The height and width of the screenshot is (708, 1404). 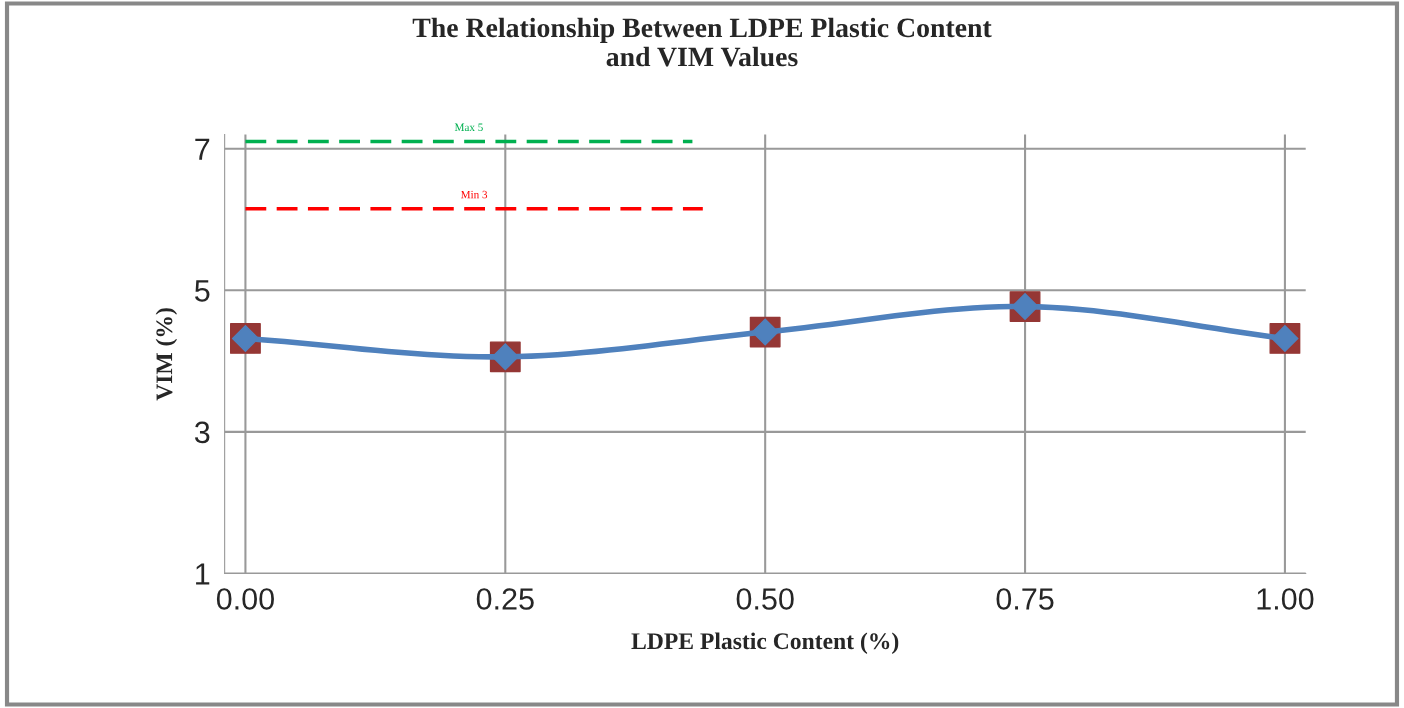 I want to click on chart-title: The Relationship Between LDPE Plastic Content and VIM Values, so click(x=702, y=42).